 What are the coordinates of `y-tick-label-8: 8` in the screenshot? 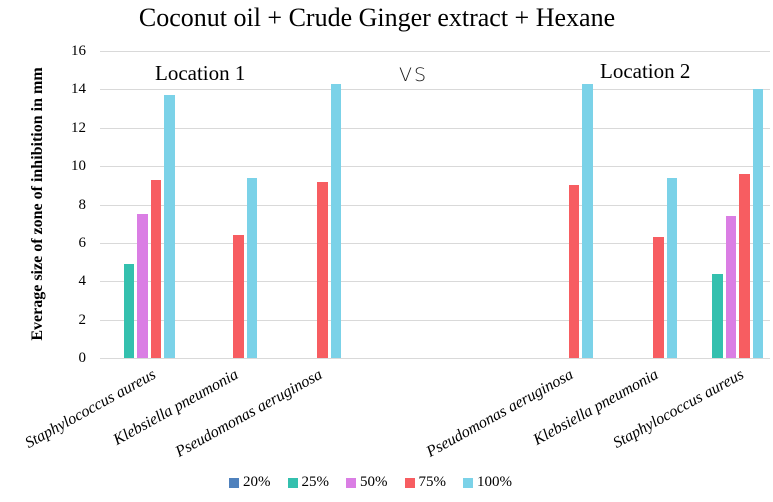 It's located at (82, 204).